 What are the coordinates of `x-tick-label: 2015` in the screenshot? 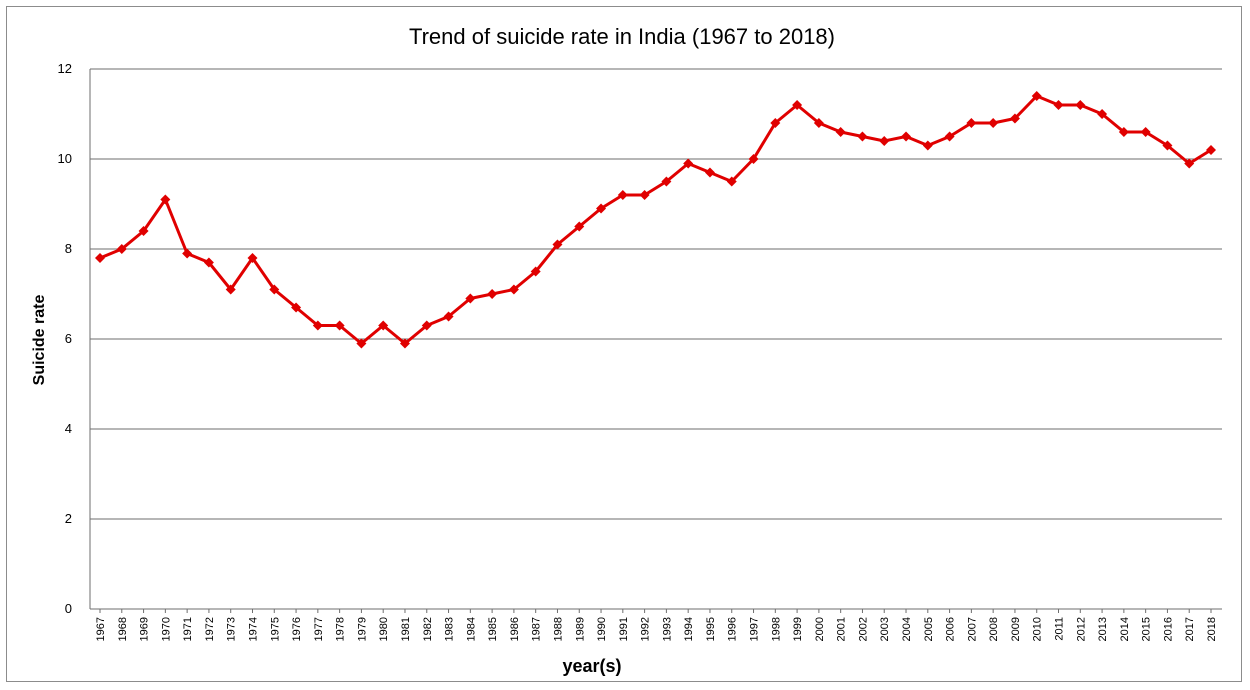 It's located at (1147, 629).